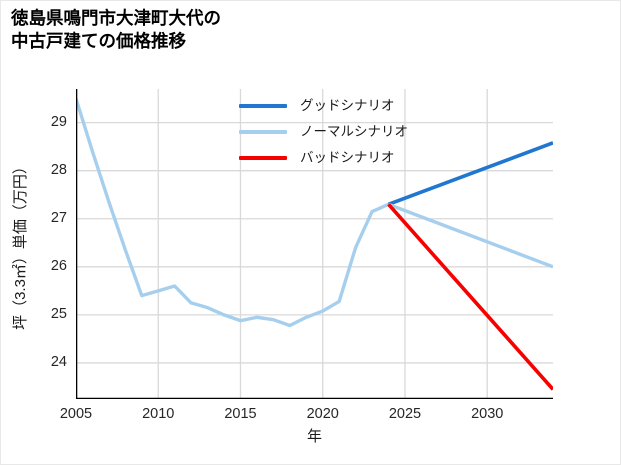 The height and width of the screenshot is (465, 621). What do you see at coordinates (58, 169) in the screenshot?
I see `y-tick-label: 28` at bounding box center [58, 169].